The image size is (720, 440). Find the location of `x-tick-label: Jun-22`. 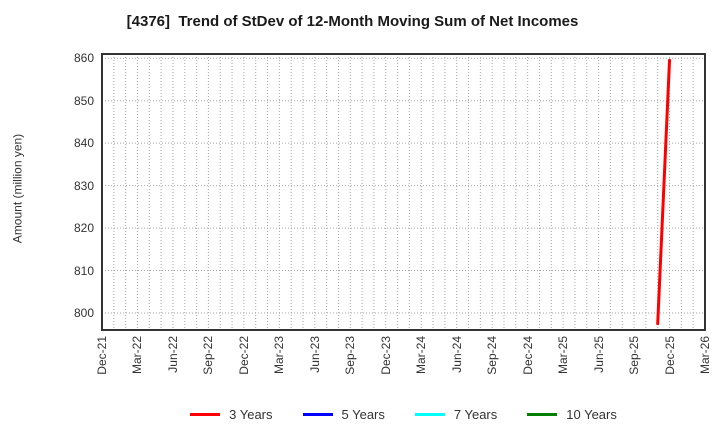

x-tick-label: Jun-22 is located at coordinates (172, 354).